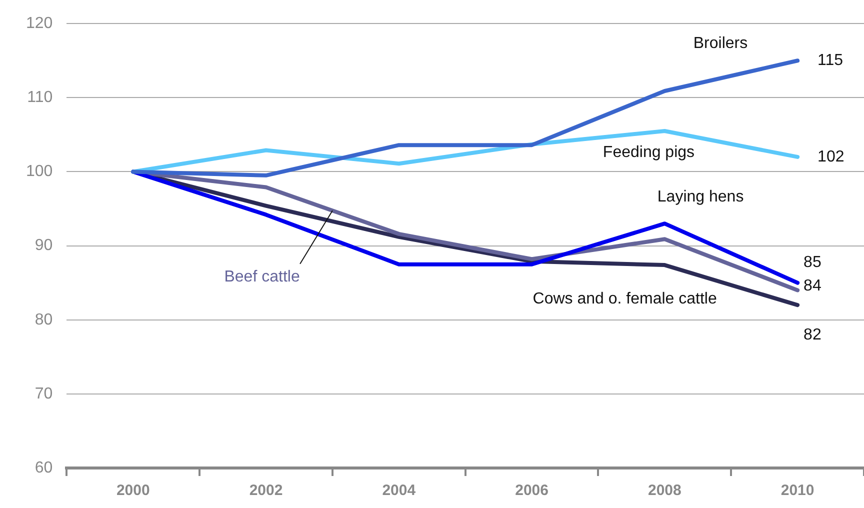  Describe the element at coordinates (700, 197) in the screenshot. I see `series-label: Laying hens` at that location.